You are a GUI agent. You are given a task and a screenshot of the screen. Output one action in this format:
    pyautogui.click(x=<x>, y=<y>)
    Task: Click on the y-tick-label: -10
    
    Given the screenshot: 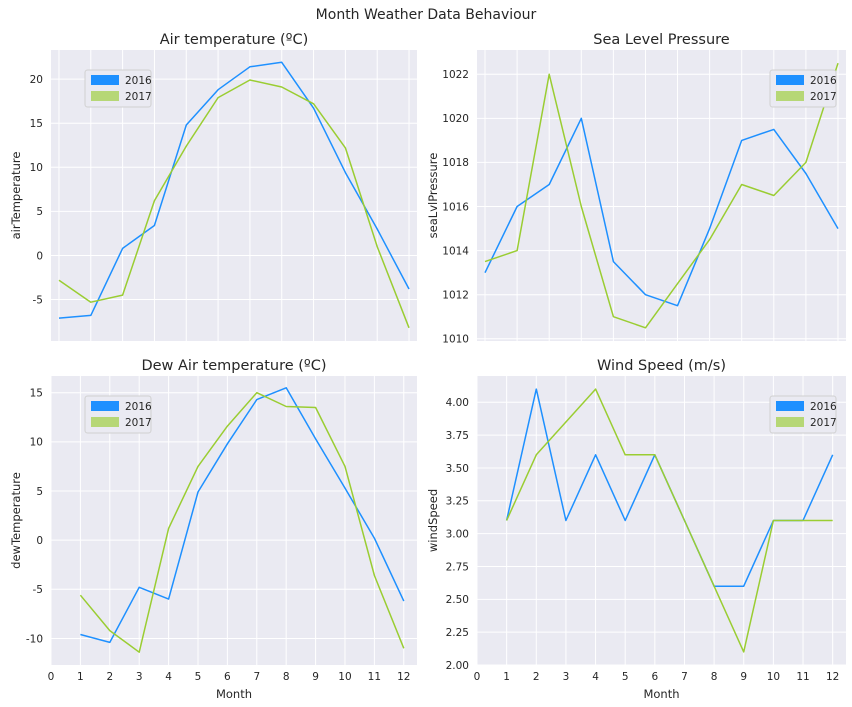 What is the action you would take?
    pyautogui.click(x=34, y=639)
    